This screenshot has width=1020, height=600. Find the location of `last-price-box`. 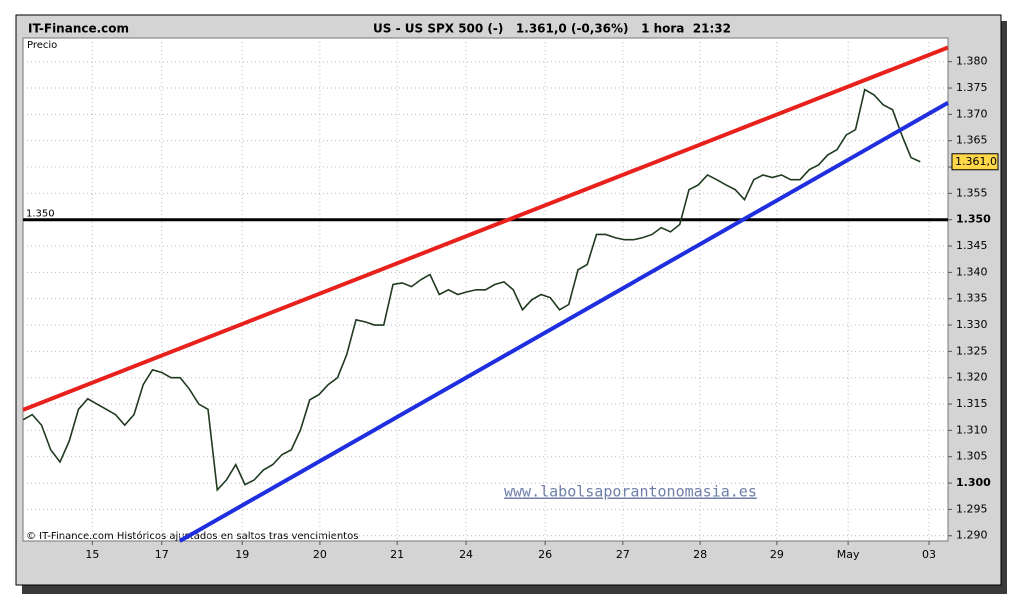

last-price-box is located at coordinates (975, 162).